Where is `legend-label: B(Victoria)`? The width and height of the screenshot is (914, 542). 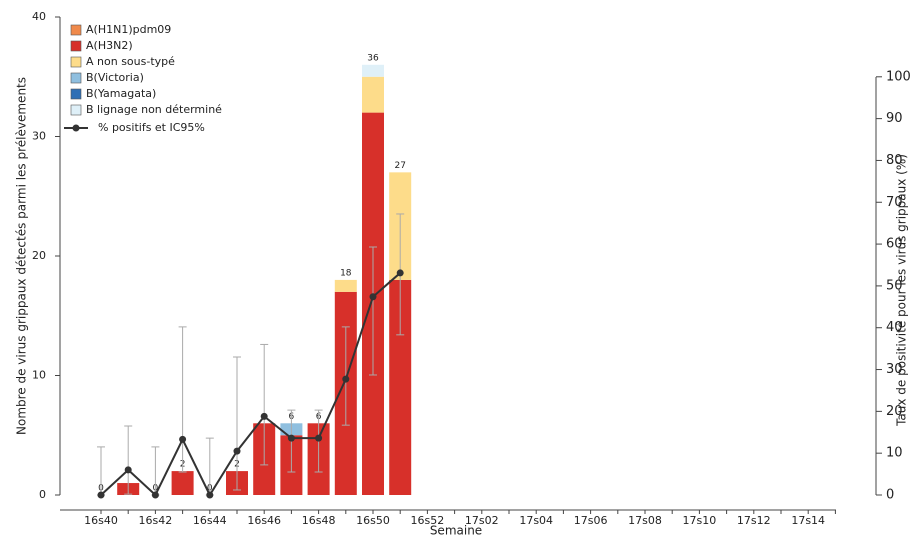
legend-label: B(Victoria) is located at coordinates (115, 77).